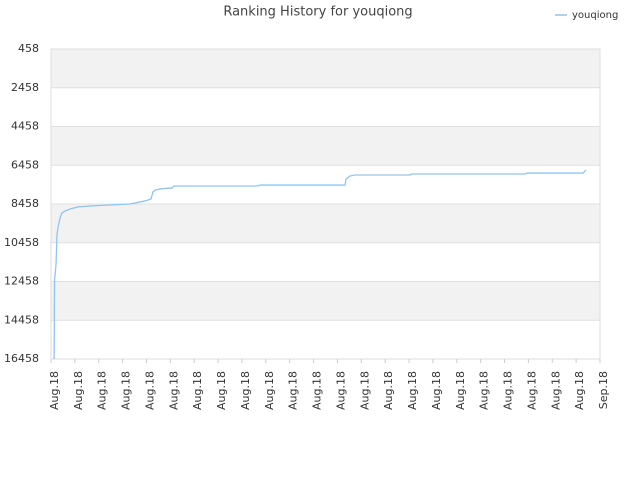 The width and height of the screenshot is (640, 480). What do you see at coordinates (25, 203) in the screenshot?
I see `y-tick-label: 8458` at bounding box center [25, 203].